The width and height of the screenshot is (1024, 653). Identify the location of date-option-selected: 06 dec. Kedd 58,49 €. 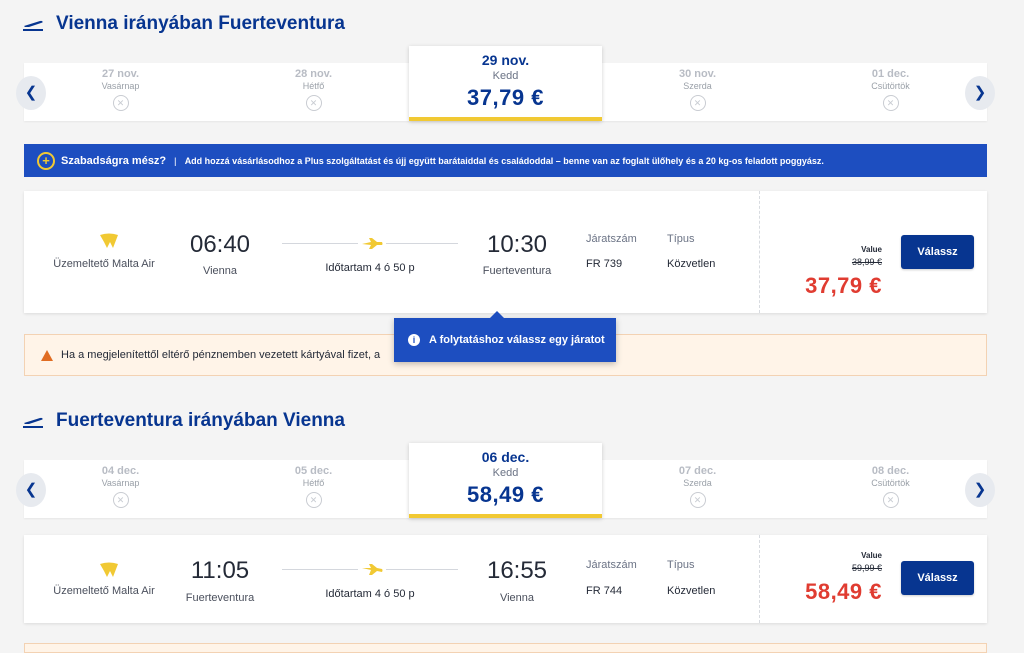
(505, 480).